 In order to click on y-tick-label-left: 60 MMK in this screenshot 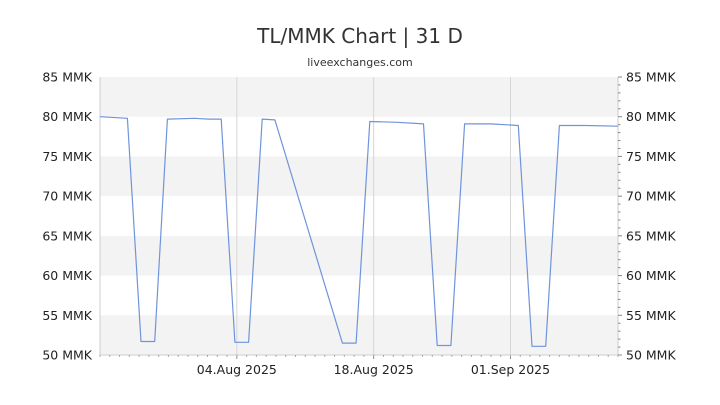, I will do `click(67, 275)`.